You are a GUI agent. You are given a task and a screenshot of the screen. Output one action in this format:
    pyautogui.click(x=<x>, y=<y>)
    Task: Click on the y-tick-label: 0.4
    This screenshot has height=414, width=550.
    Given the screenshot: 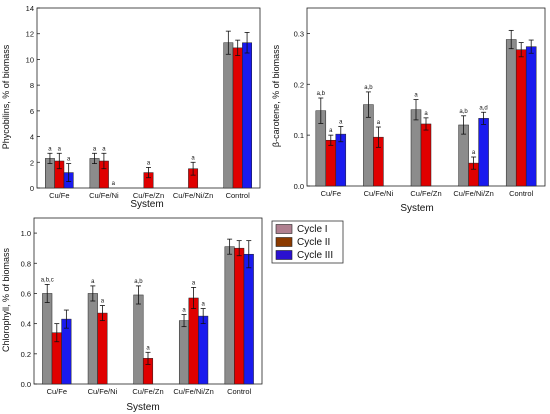 What is the action you would take?
    pyautogui.click(x=26, y=324)
    